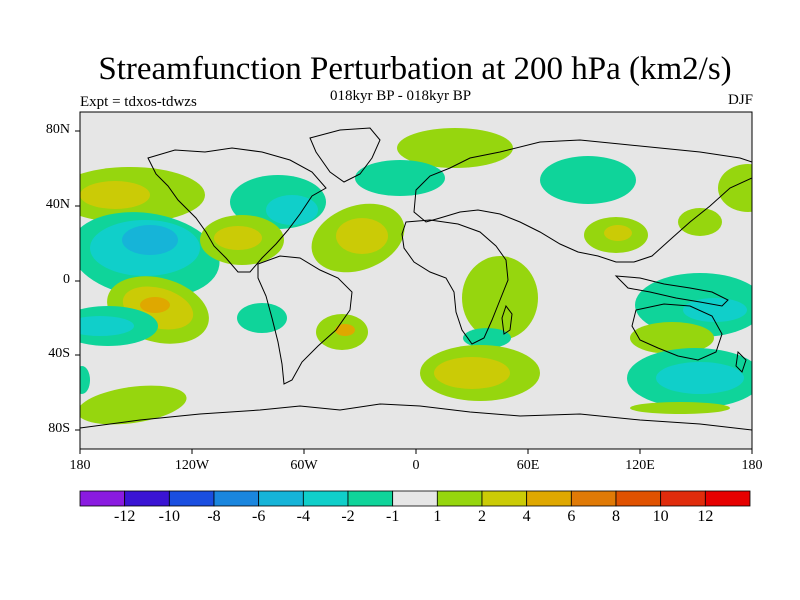 Image resolution: width=800 pixels, height=600 pixels. I want to click on region-natl-pos2, so click(362, 236).